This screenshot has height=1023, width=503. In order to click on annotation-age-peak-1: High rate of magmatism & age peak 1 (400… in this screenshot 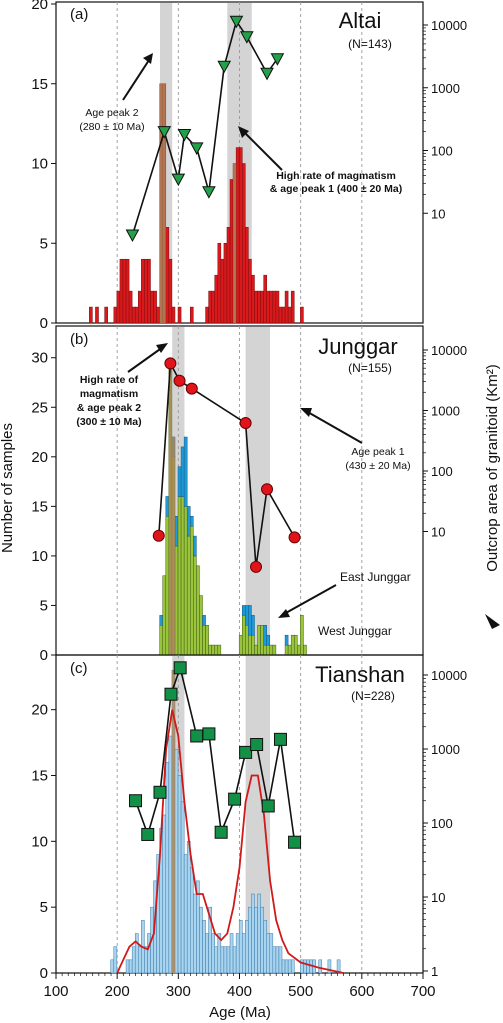, I will do `click(320, 160)`.